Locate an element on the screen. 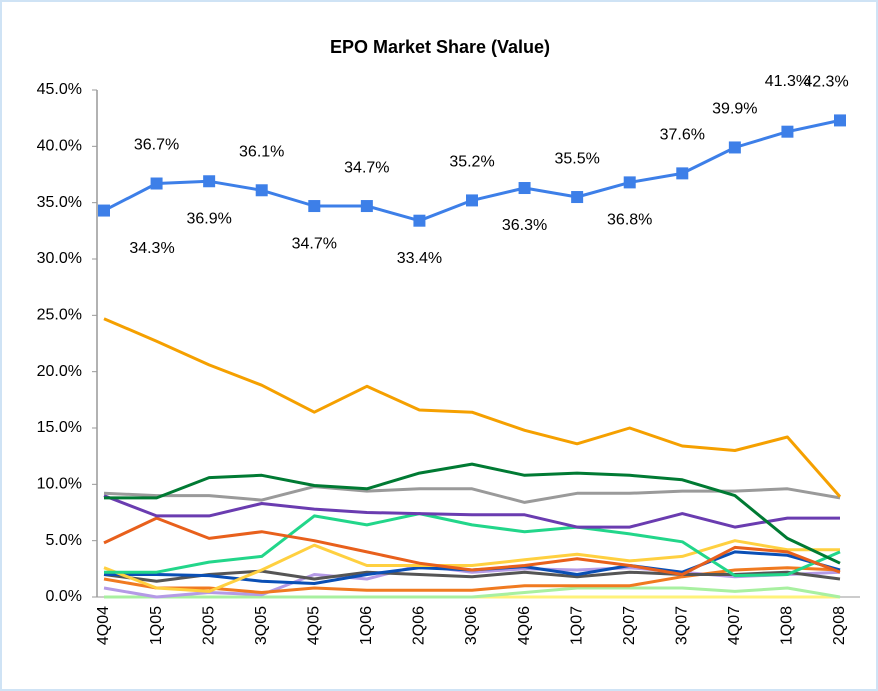 The image size is (878, 691). x-tick-label: 3Q07 is located at coordinates (682, 625).